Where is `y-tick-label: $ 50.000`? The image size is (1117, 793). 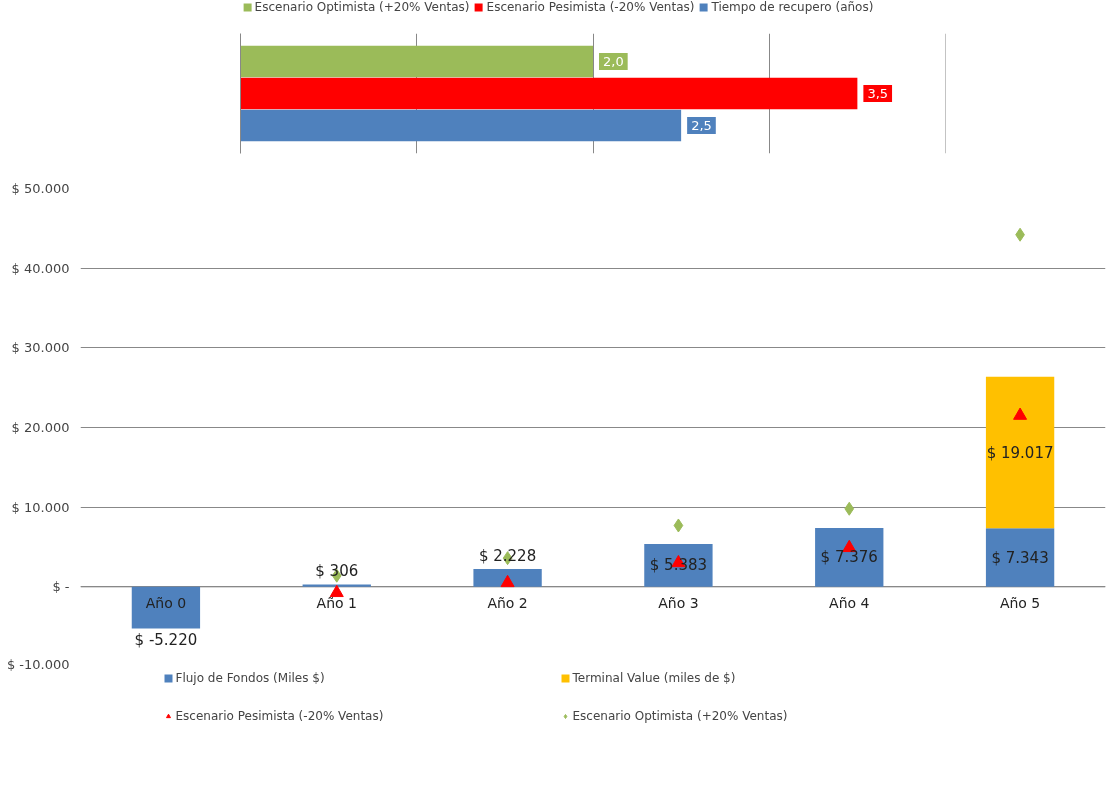 y-tick-label: $ 50.000 is located at coordinates (40, 188).